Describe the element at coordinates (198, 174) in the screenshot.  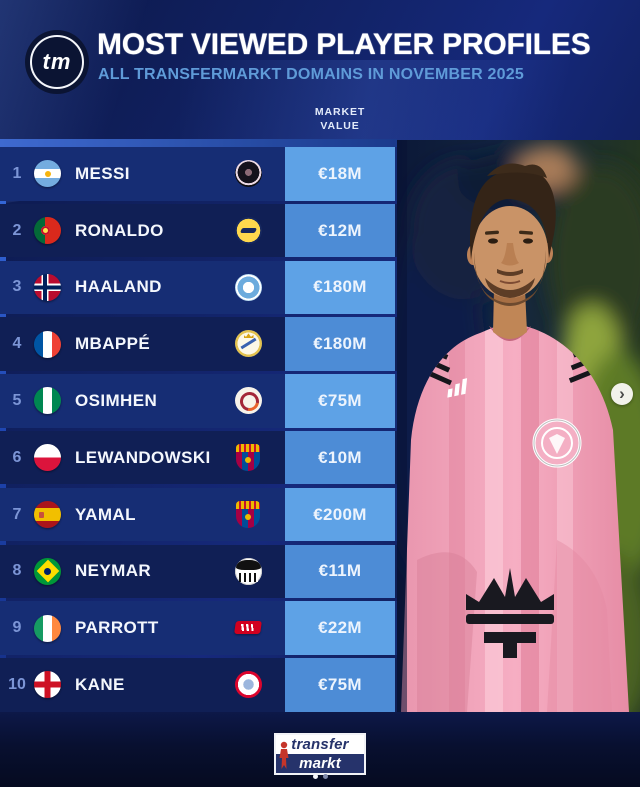
I see `table-row: 1 MESSI €18M` at that location.